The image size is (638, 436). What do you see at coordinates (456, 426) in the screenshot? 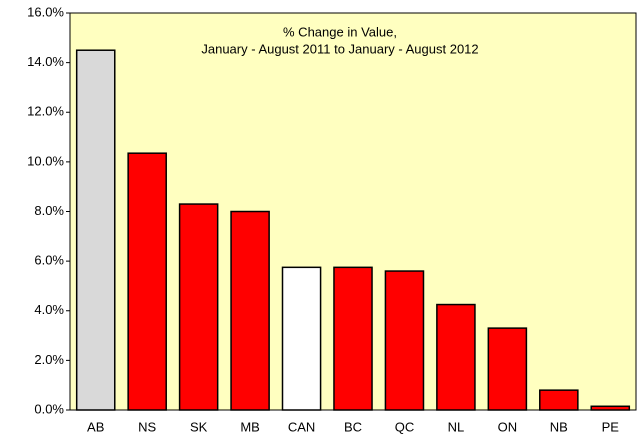
I see `x-tick-label: NL` at bounding box center [456, 426].